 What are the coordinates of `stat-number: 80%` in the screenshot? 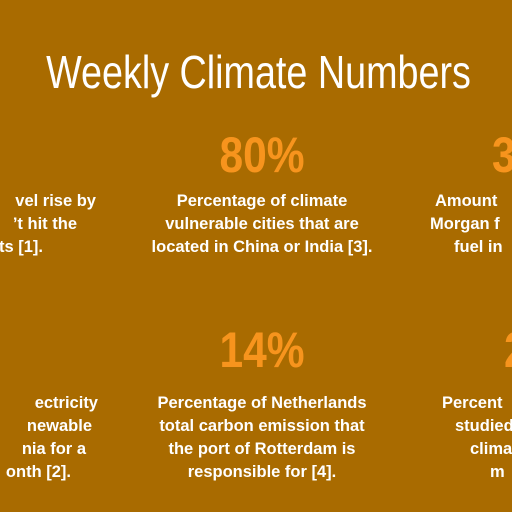 It's located at (262, 155).